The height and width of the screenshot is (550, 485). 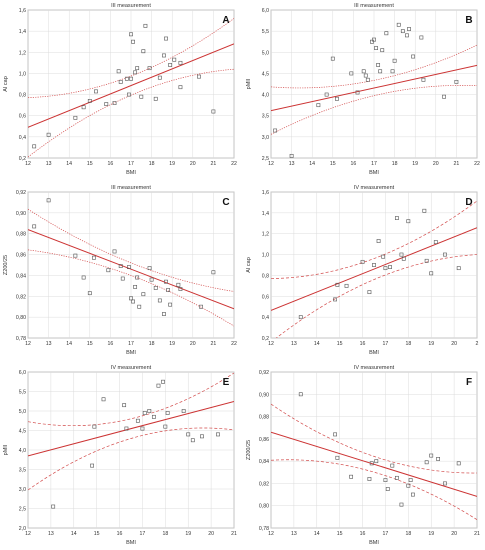 I want to click on confidence-upper, so click(x=374, y=438).